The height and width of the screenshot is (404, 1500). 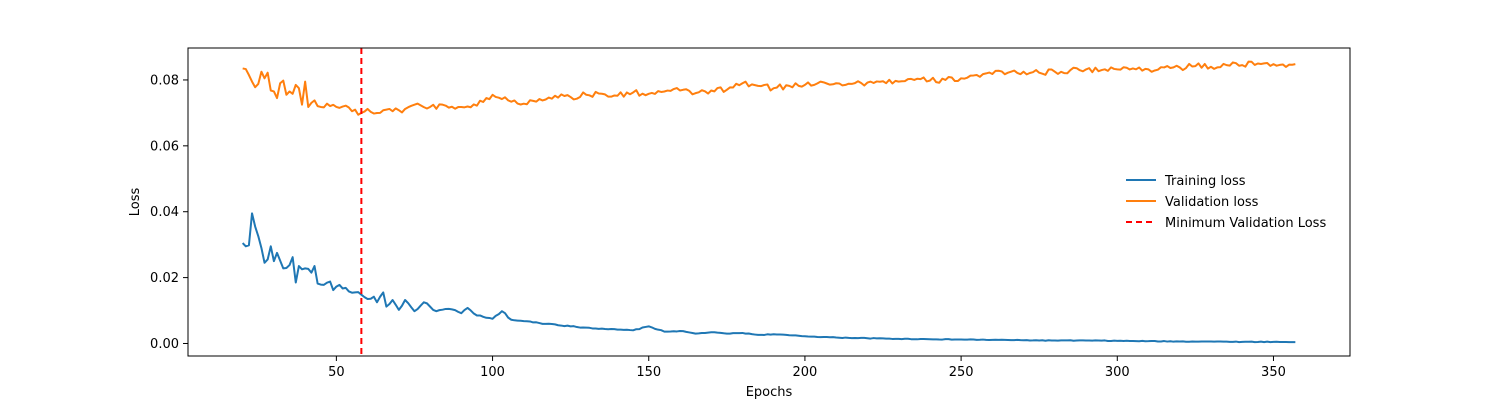 What do you see at coordinates (961, 372) in the screenshot?
I see `x-tick-label: 250` at bounding box center [961, 372].